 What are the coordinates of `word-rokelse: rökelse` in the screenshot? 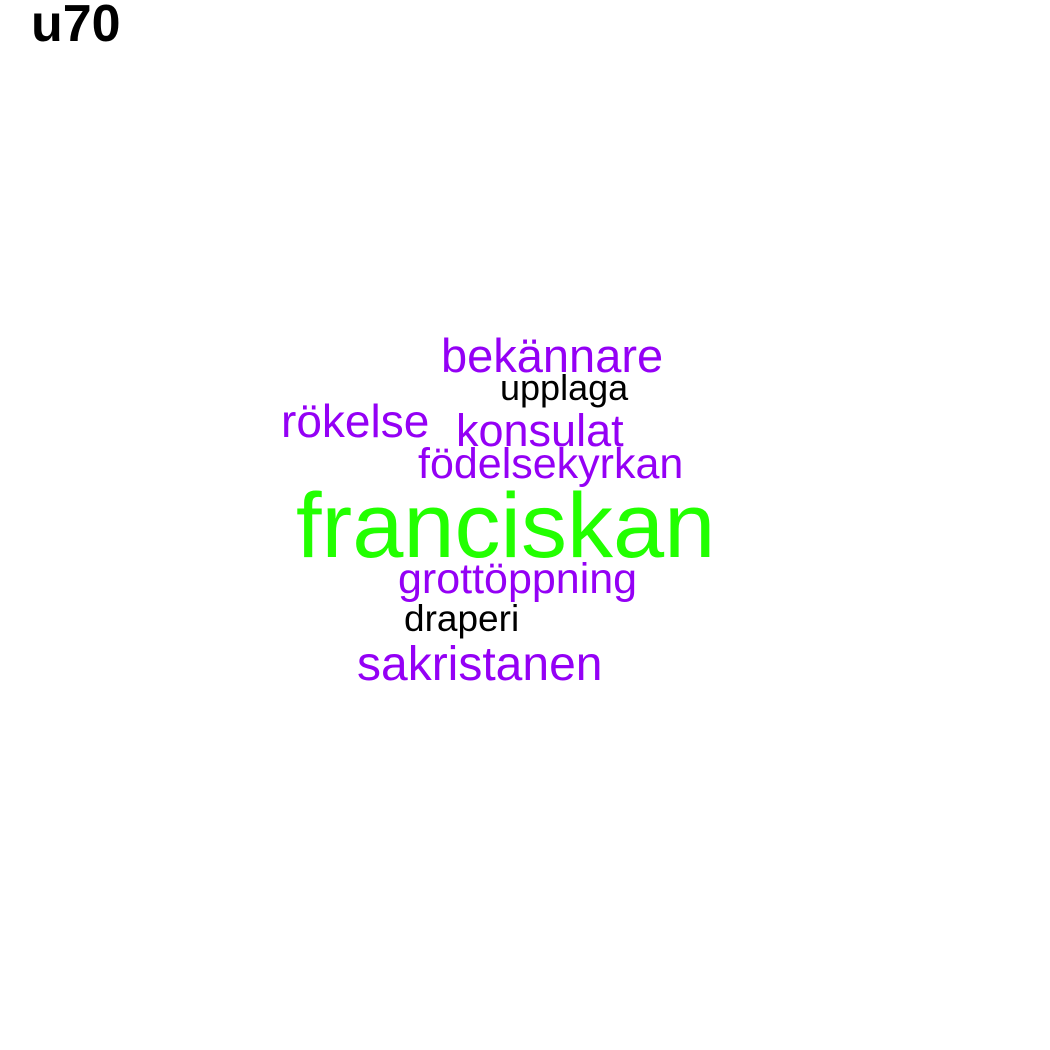 It's located at (355, 421).